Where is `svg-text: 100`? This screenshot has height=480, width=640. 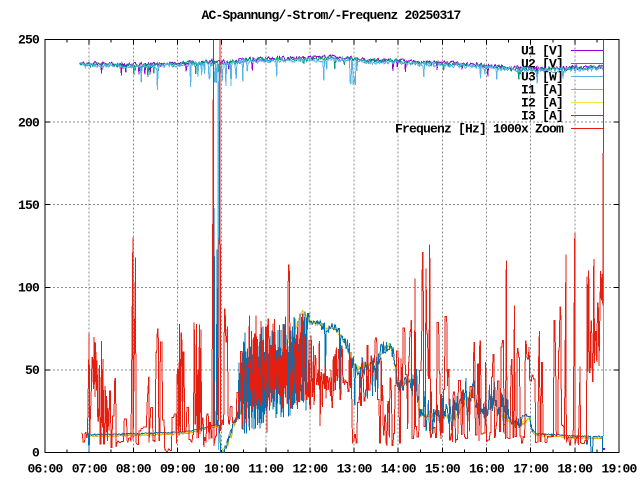
svg-text: 100 is located at coordinates (29, 288).